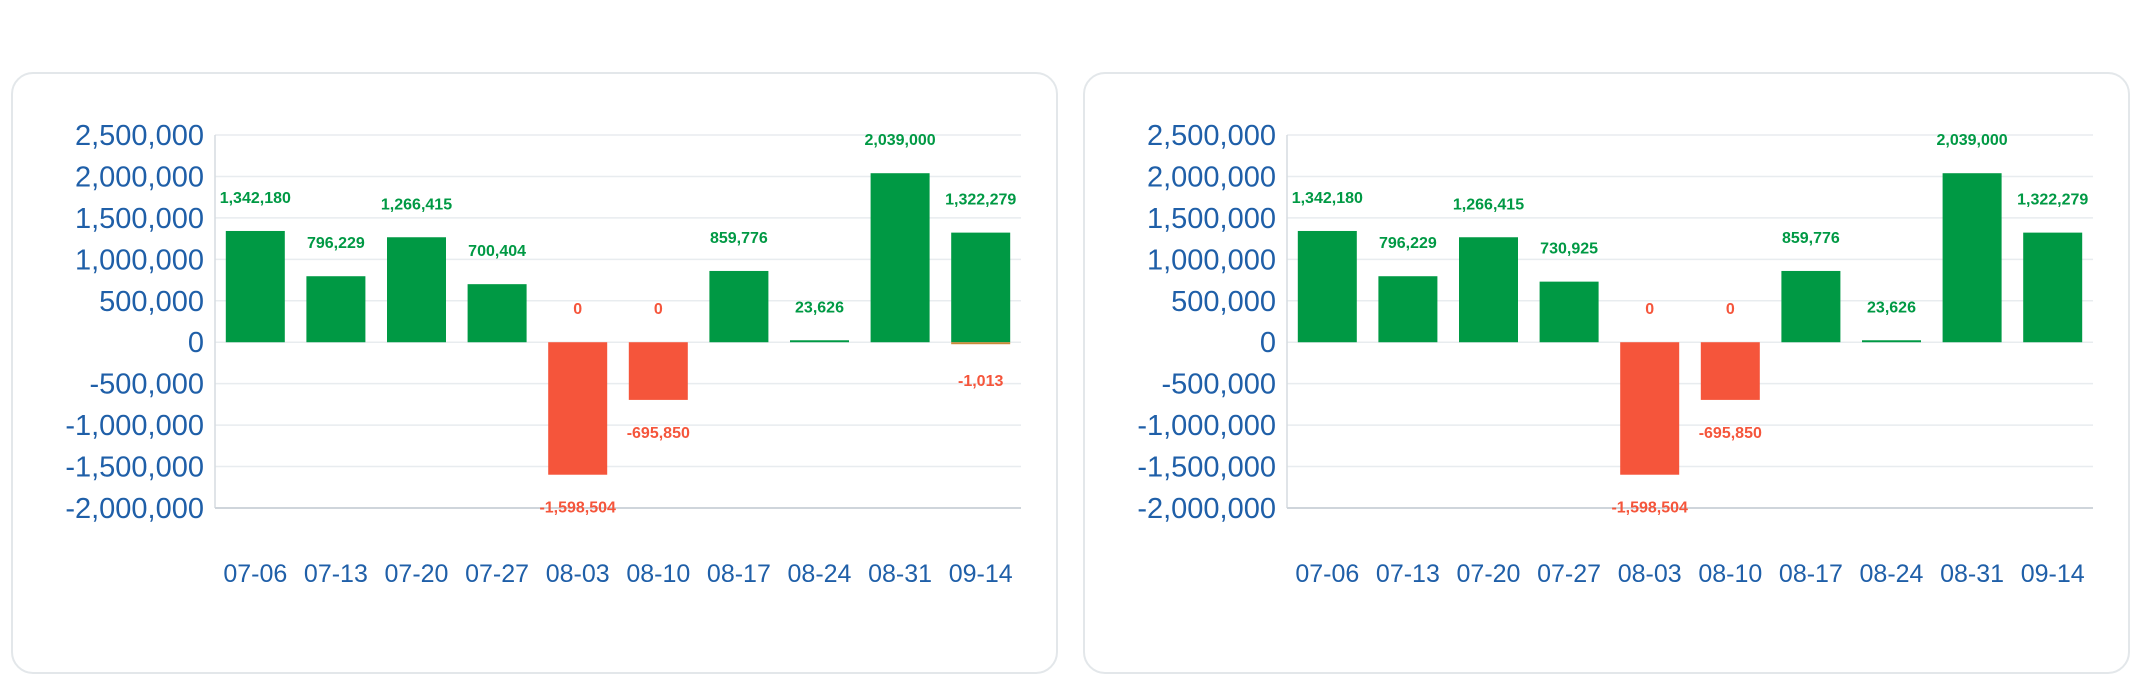 The width and height of the screenshot is (2144, 686). I want to click on secondary-data-label: -1,013, so click(980, 381).